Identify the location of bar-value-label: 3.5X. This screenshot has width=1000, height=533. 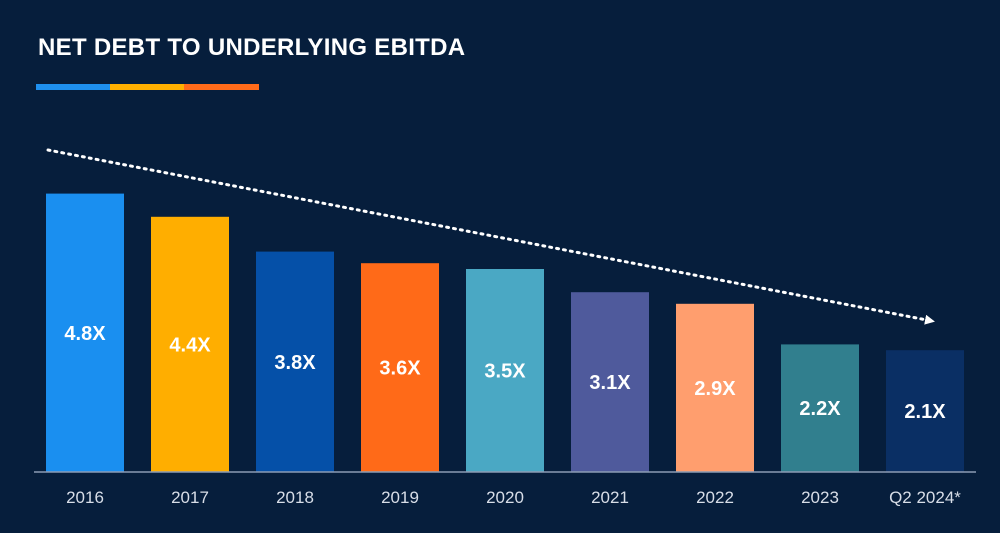
(505, 372).